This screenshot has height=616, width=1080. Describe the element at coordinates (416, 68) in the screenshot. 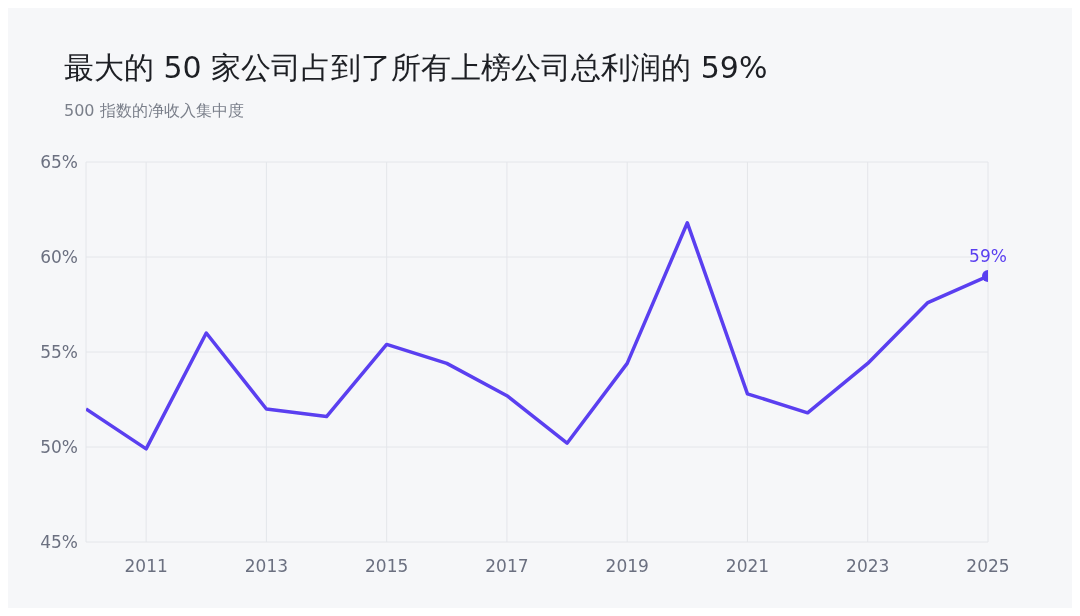

I see `chart-title: 最大的 50 家公司占到了所有上榜公司总利润的 59%` at that location.